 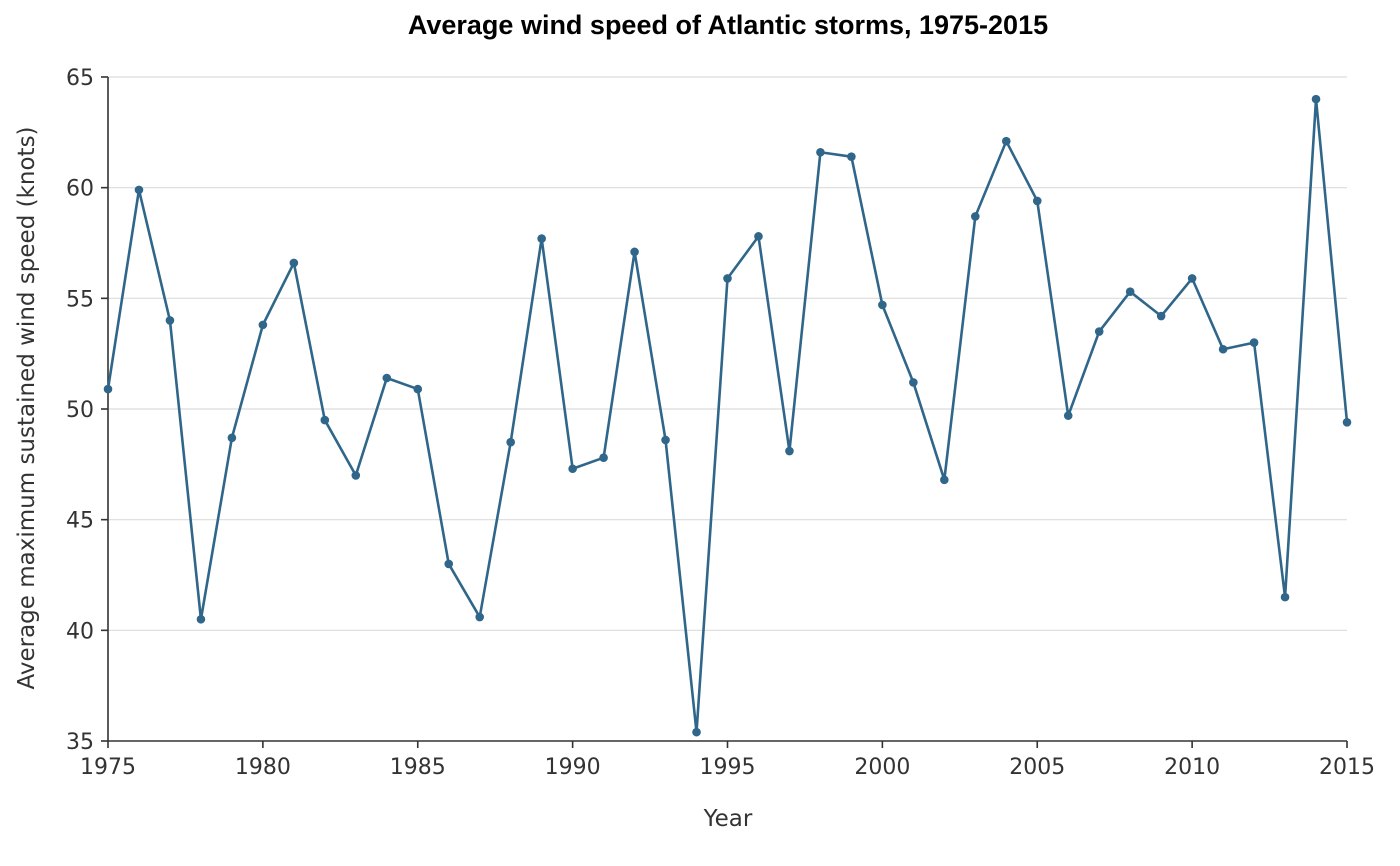 I want to click on x-tick-label-2010: 2010, so click(x=1192, y=767).